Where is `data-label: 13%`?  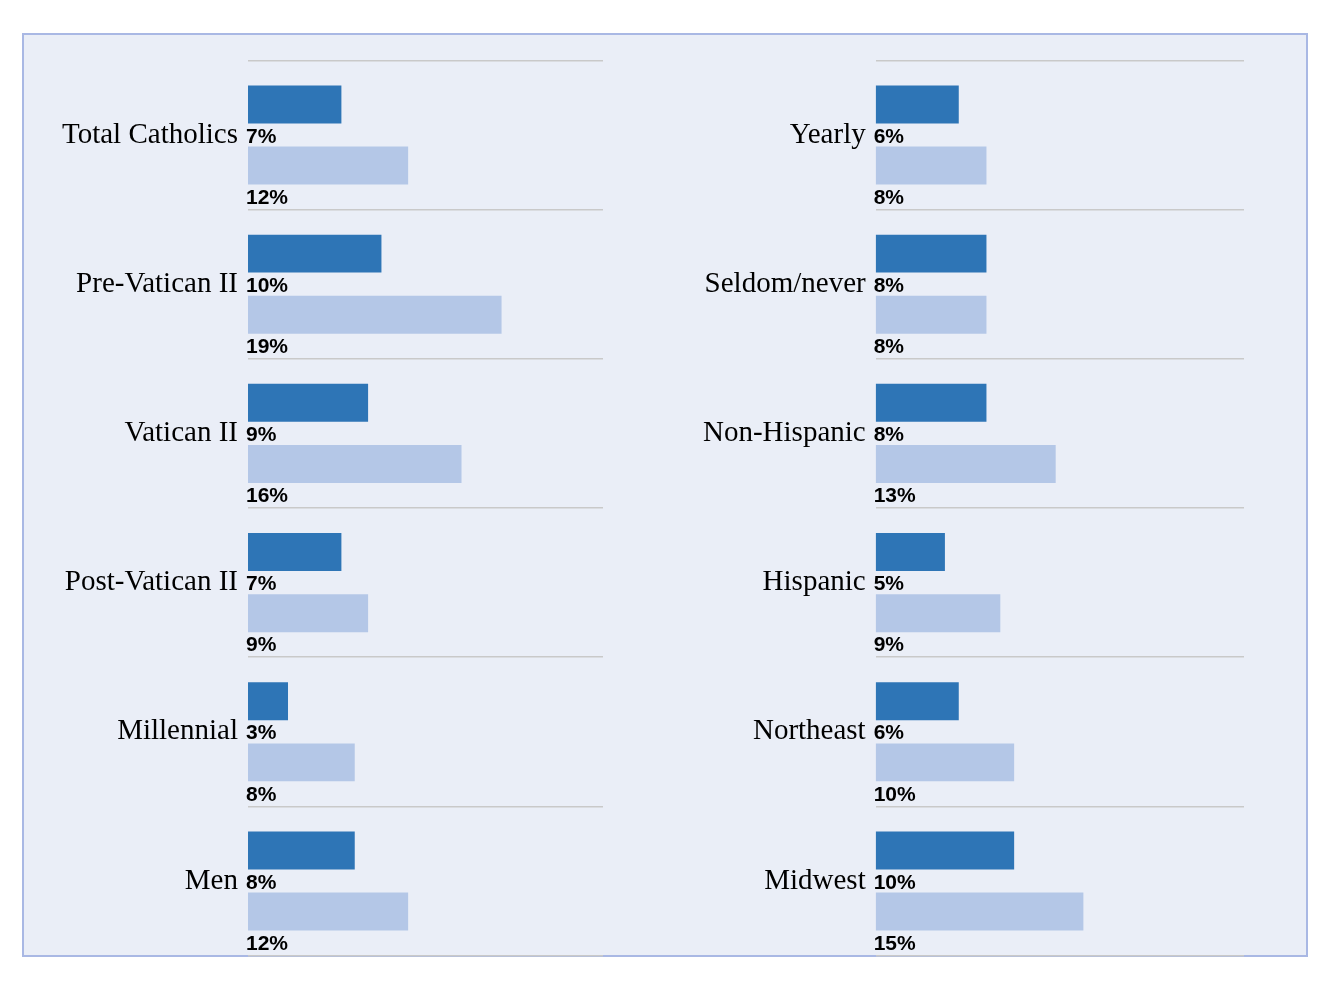 data-label: 13% is located at coordinates (895, 495).